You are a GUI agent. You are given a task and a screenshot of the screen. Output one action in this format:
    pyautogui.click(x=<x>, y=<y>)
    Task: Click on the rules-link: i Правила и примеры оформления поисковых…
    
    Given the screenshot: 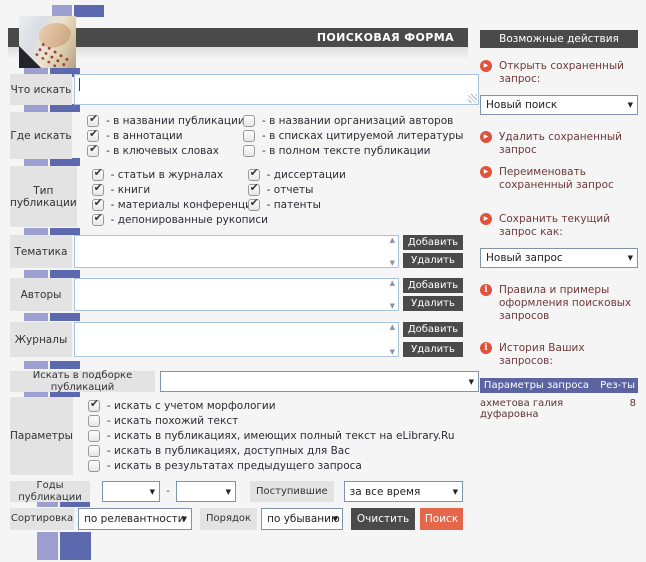 What is the action you would take?
    pyautogui.click(x=559, y=303)
    